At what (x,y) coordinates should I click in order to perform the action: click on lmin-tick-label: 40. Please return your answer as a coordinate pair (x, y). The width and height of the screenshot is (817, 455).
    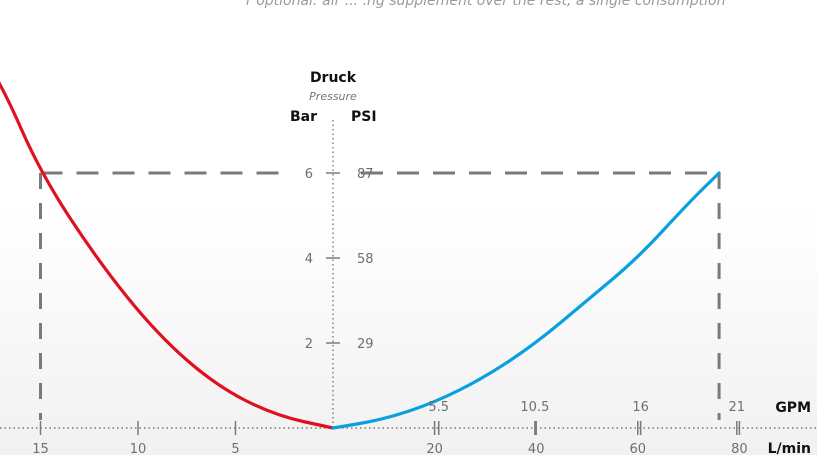
    Looking at the image, I should click on (536, 448).